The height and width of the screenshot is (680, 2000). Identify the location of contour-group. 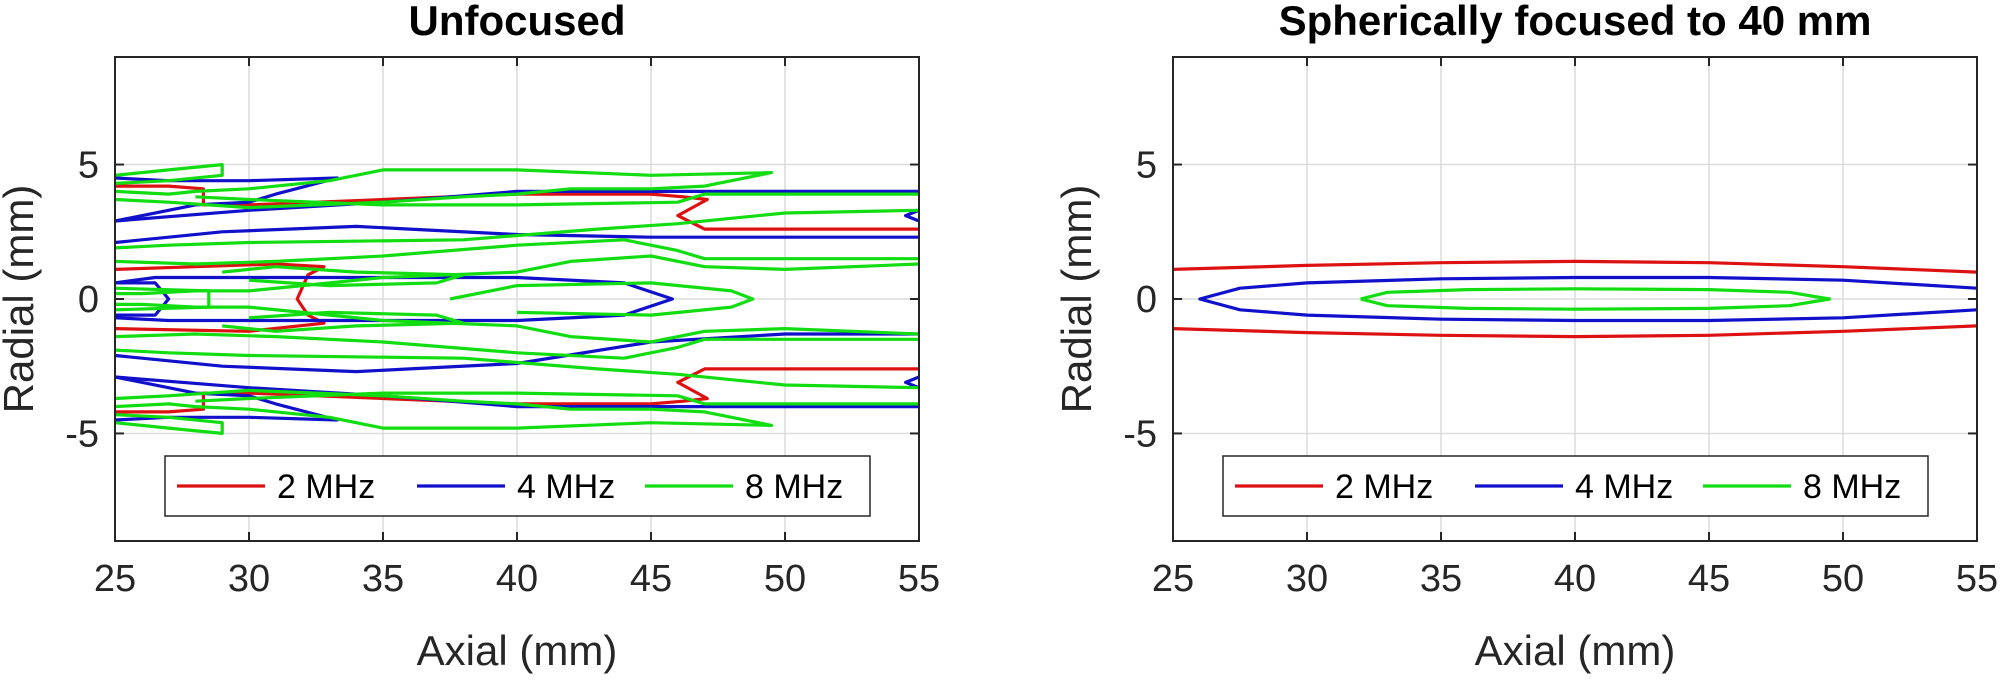
(1575, 299).